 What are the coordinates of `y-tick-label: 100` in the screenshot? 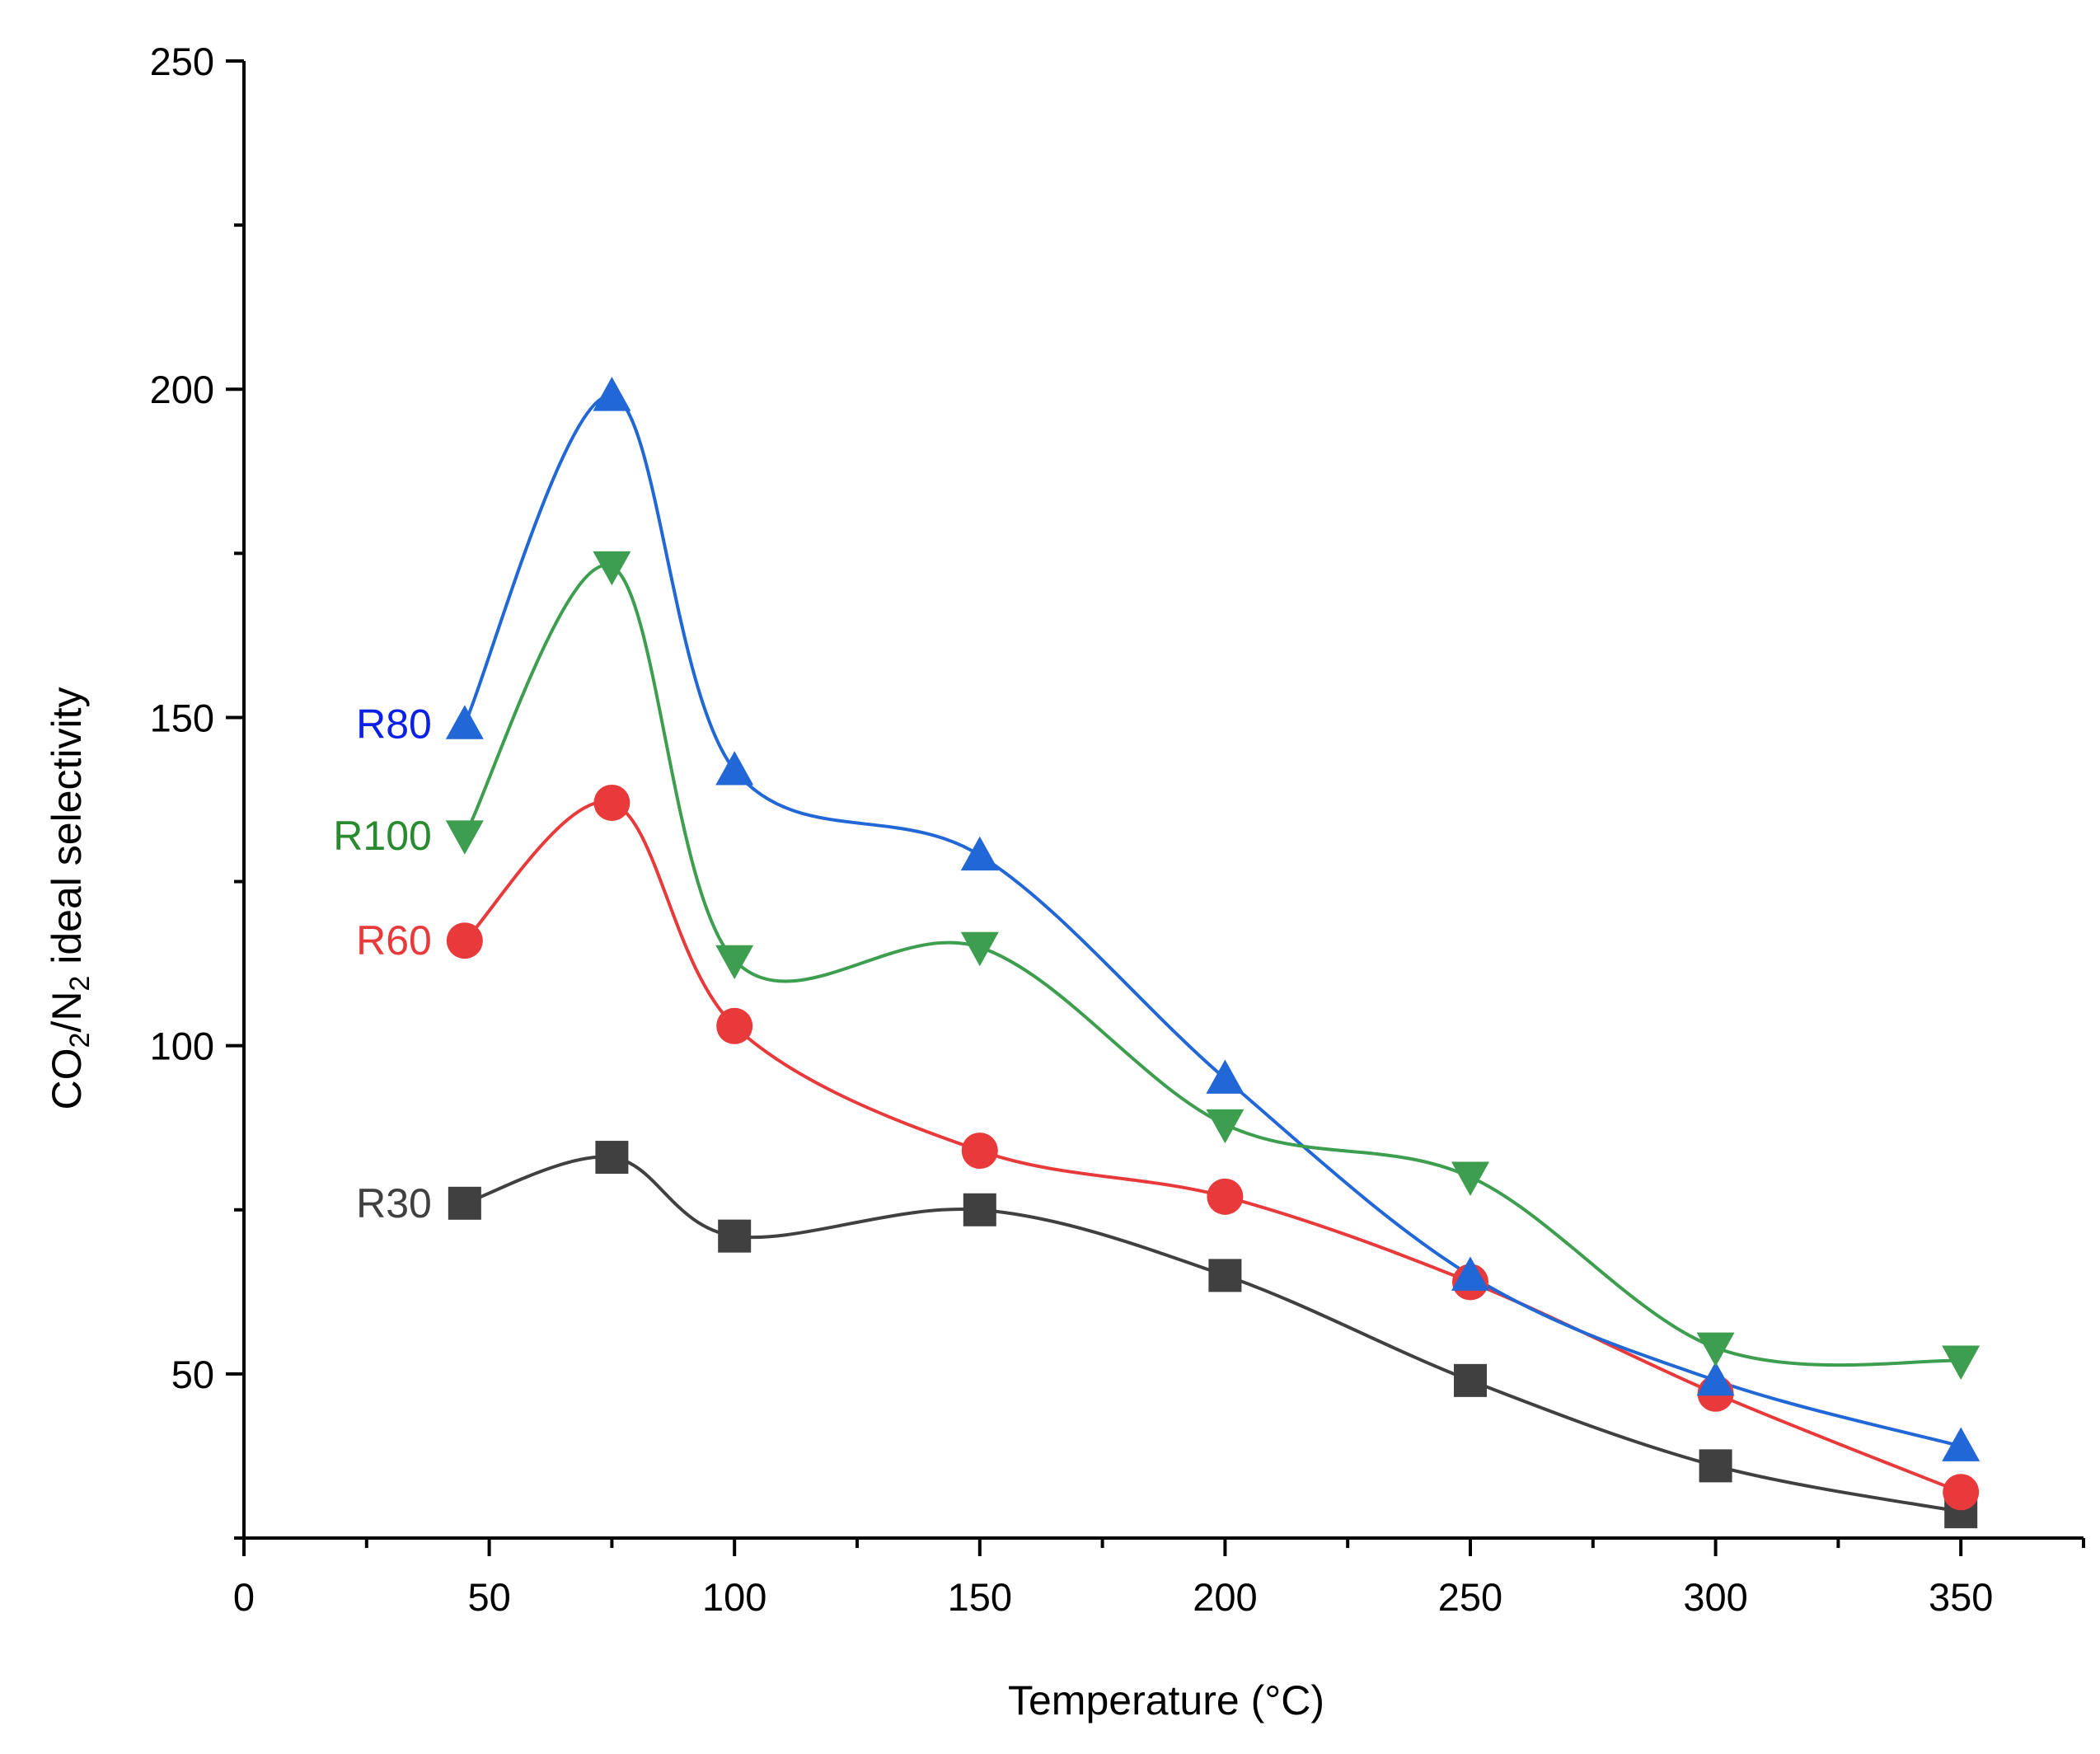 It's located at (182, 1046).